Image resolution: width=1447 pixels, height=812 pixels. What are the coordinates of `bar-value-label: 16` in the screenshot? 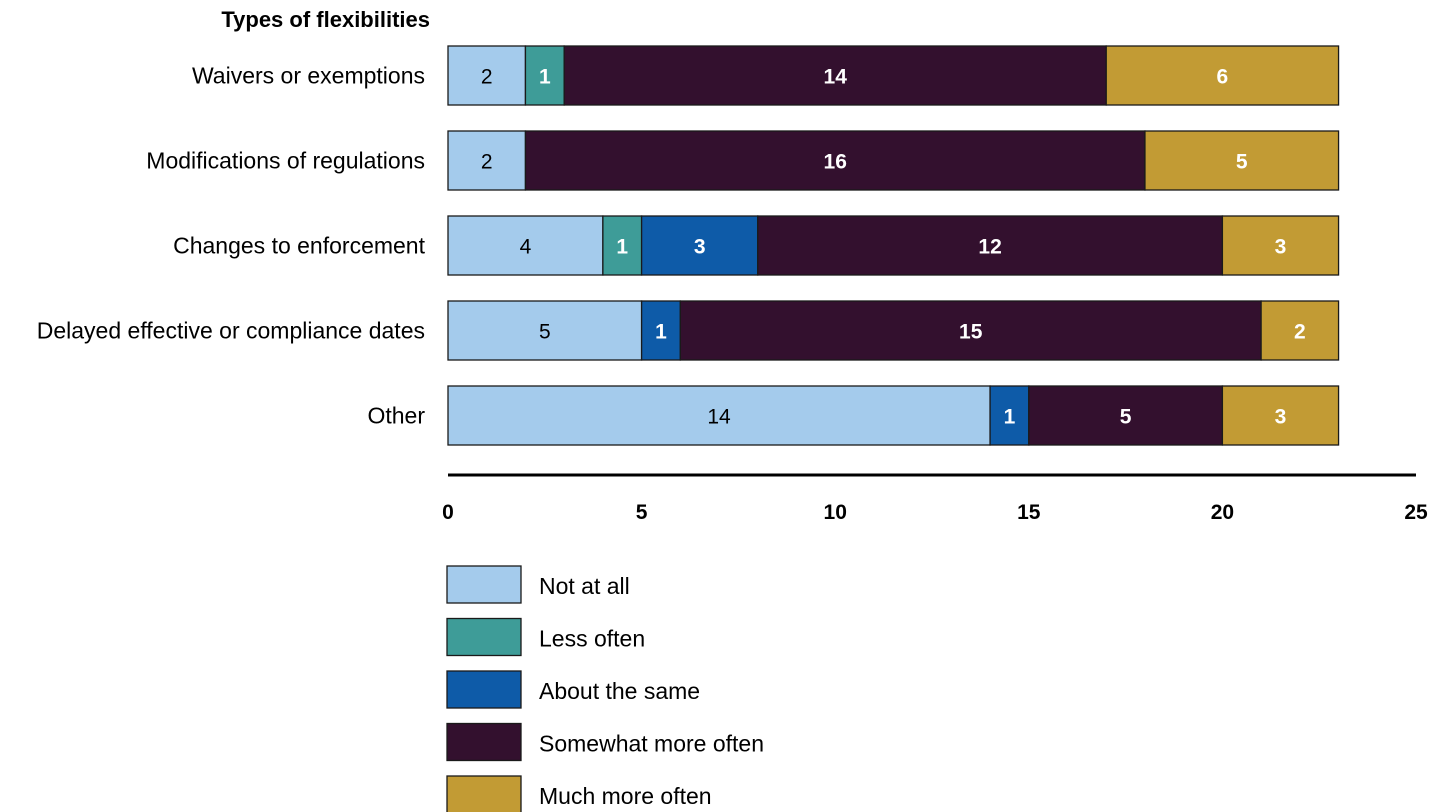 It's located at (835, 162).